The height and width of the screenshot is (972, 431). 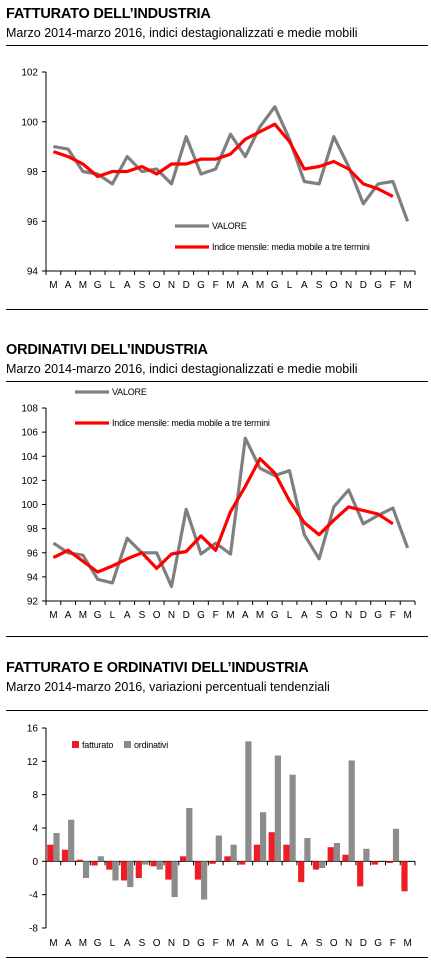 I want to click on y-tick-label: 106, so click(x=29, y=433).